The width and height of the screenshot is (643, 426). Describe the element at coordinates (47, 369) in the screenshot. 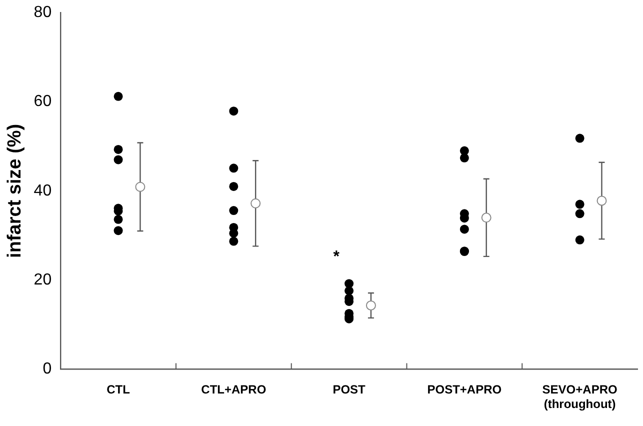

I see `y-tick-label: 0` at that location.